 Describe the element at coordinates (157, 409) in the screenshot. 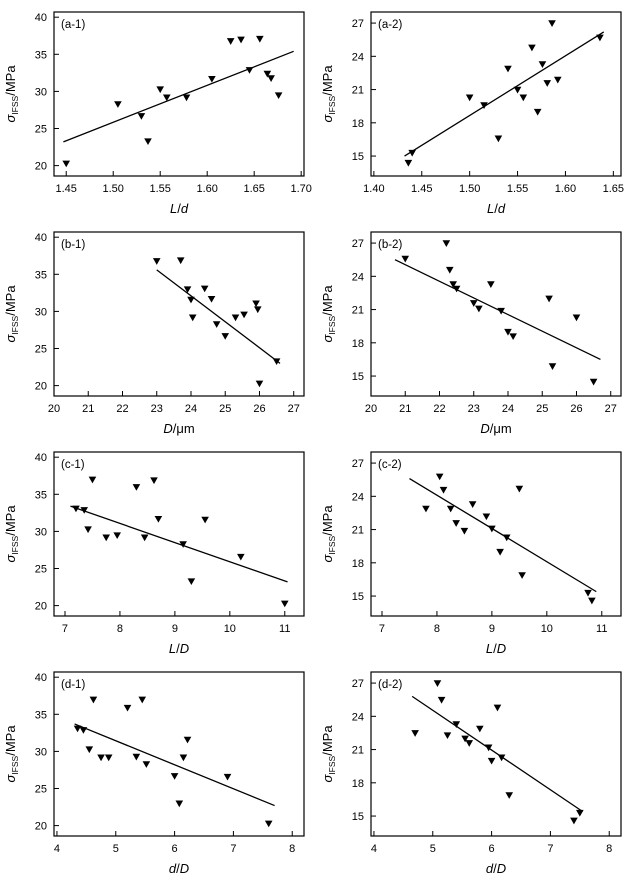

I see `svg-text: 23` at that location.